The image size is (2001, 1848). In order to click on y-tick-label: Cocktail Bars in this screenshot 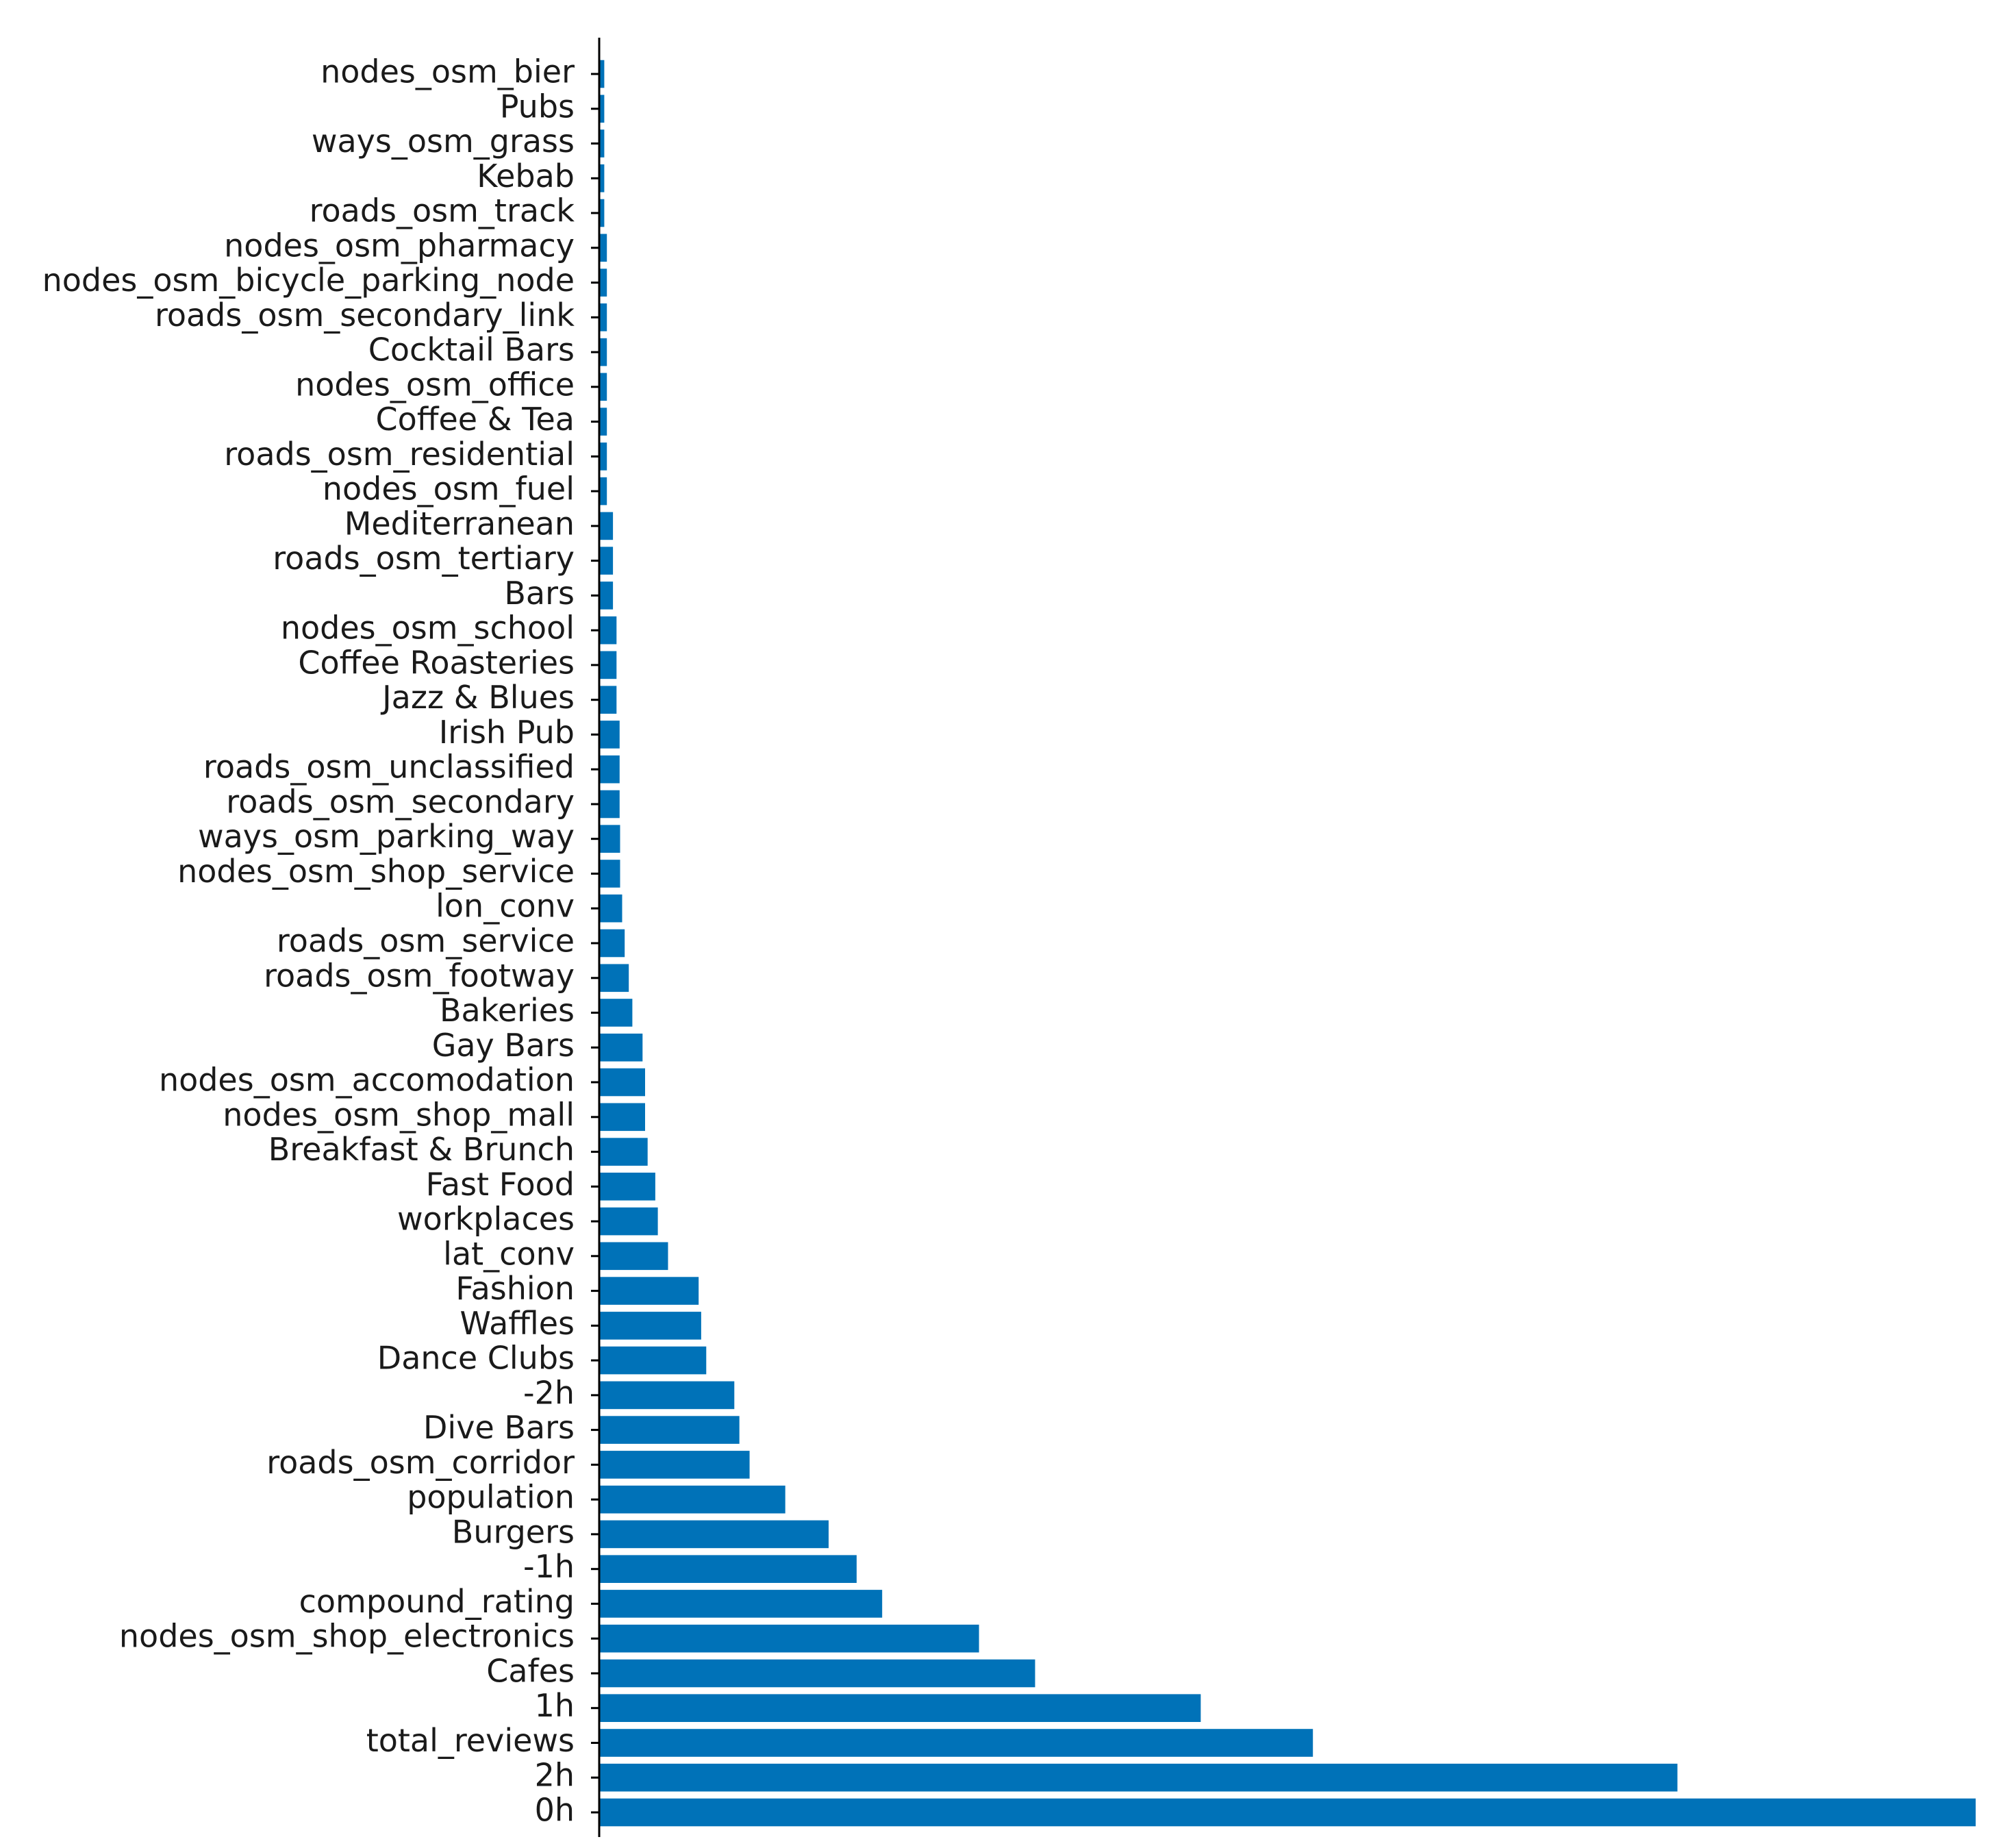, I will do `click(471, 350)`.